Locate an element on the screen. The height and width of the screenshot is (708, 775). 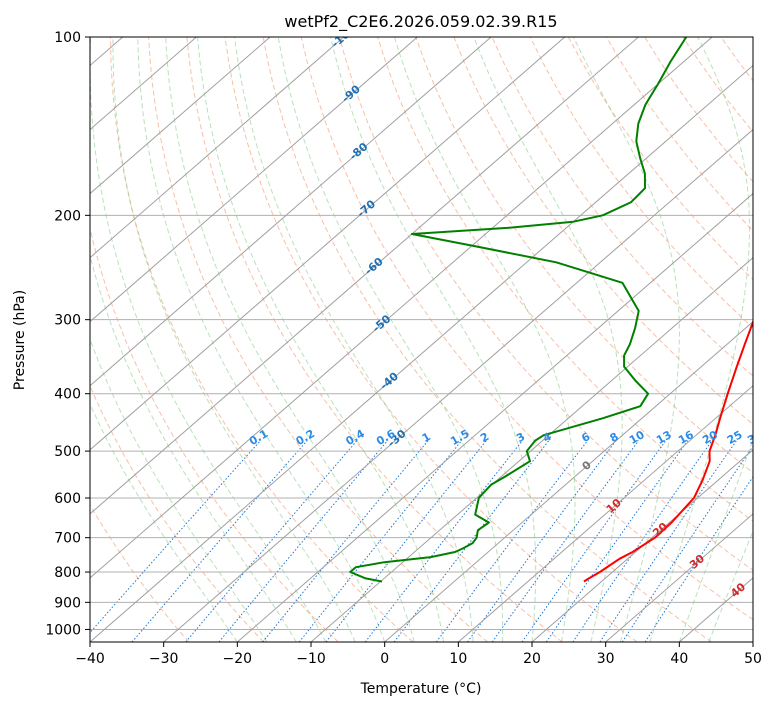
x-tick-label: −20 is located at coordinates (238, 659).